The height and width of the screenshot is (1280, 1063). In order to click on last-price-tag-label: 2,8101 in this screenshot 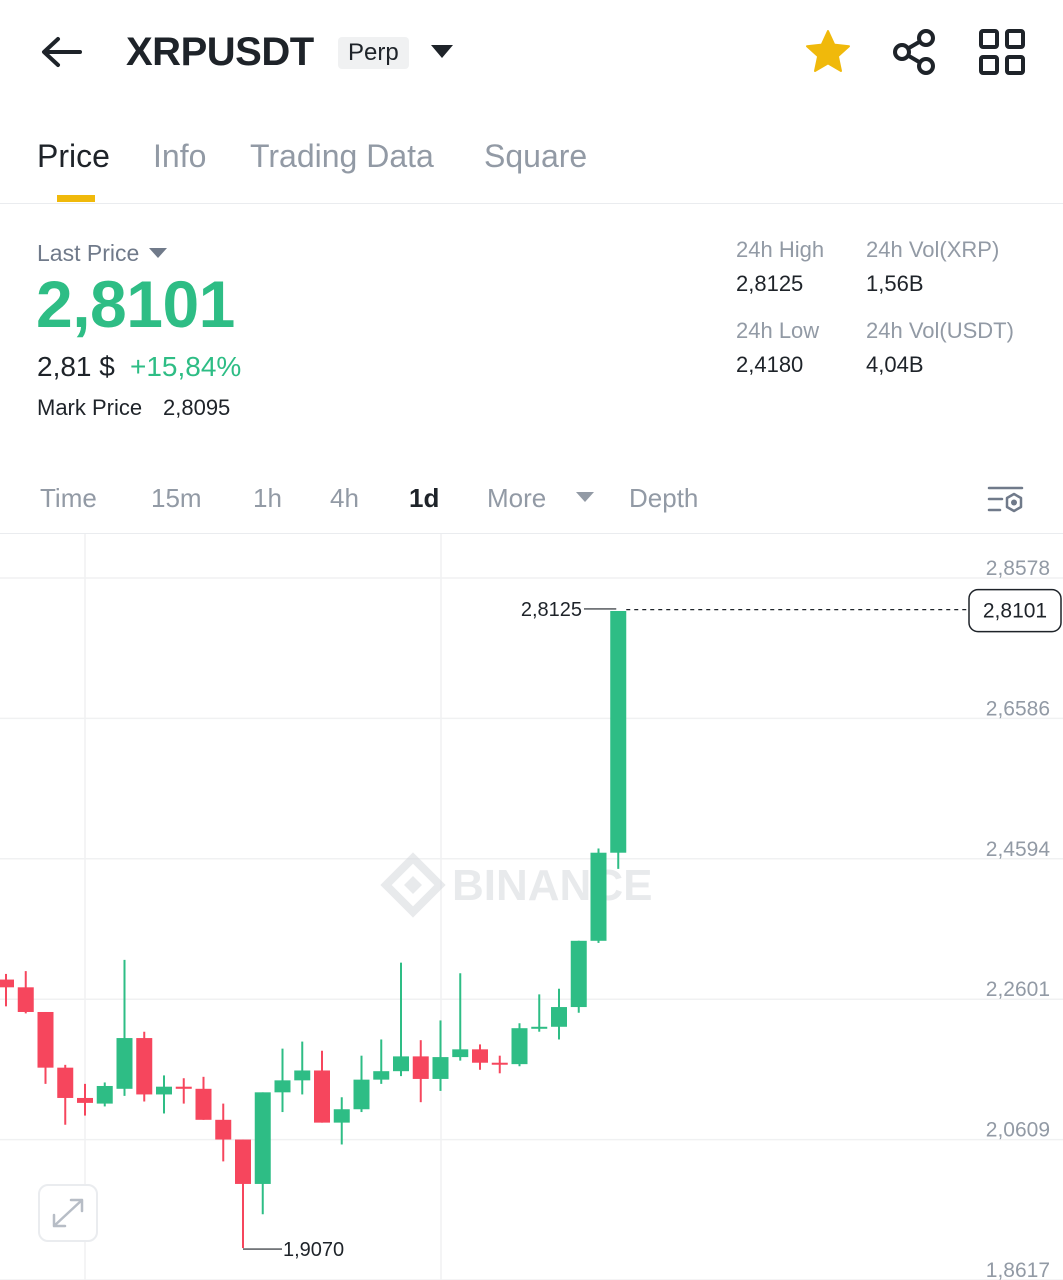, I will do `click(1015, 611)`.